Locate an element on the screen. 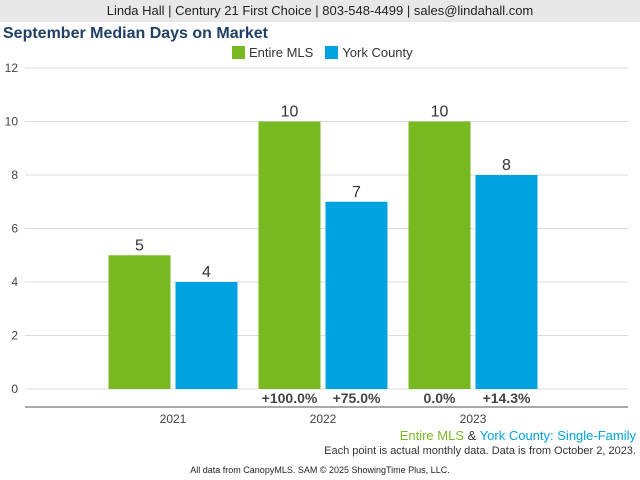  subtitle-entire-mls: Entire MLS is located at coordinates (432, 435).